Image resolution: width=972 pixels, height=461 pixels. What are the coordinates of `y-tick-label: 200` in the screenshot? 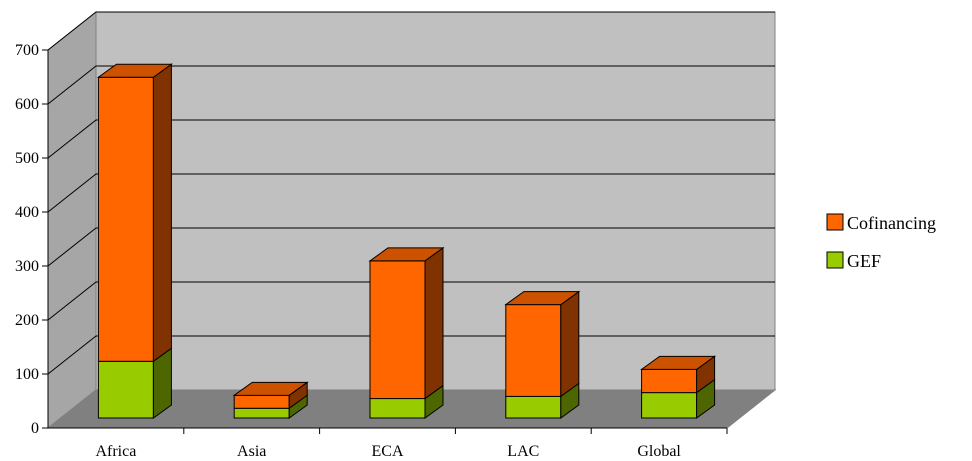 It's located at (27, 320).